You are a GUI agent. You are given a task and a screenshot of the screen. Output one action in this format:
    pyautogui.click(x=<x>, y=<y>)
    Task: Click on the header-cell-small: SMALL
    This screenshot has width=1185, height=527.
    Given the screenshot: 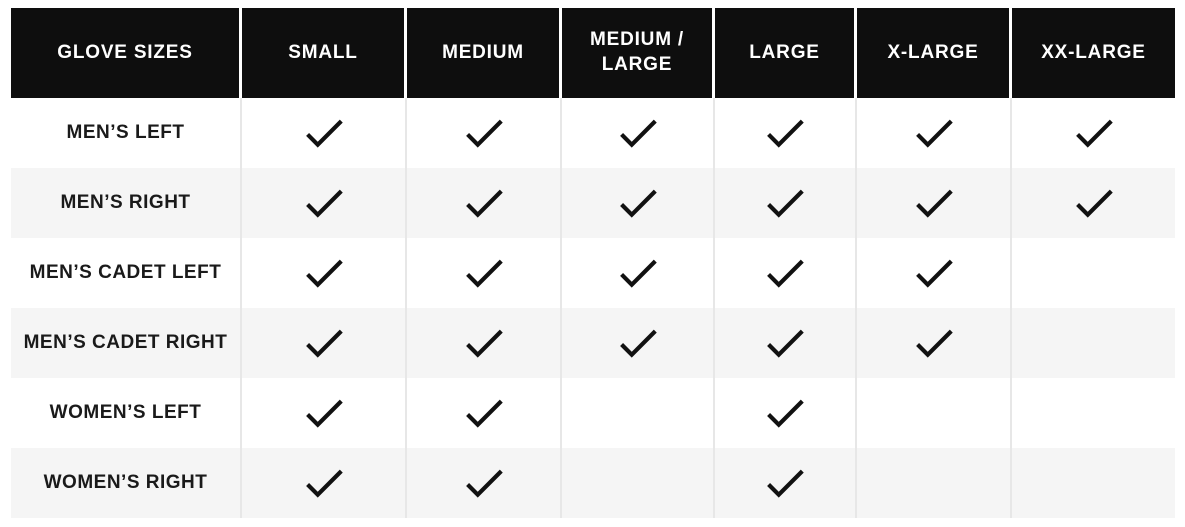 What is the action you would take?
    pyautogui.click(x=324, y=53)
    